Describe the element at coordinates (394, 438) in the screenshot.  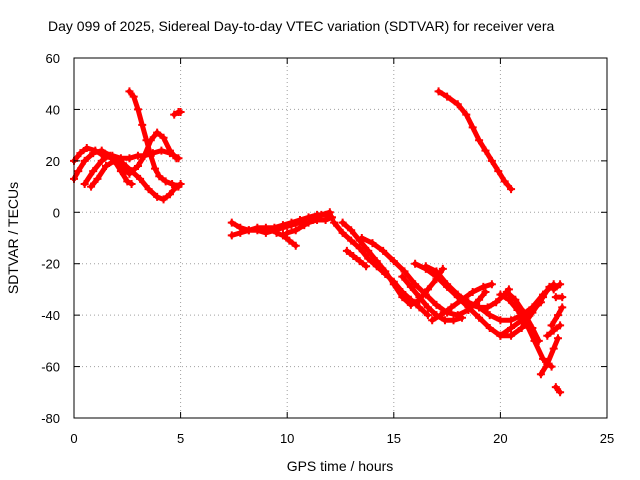
I see `x-tick-label: 15` at that location.